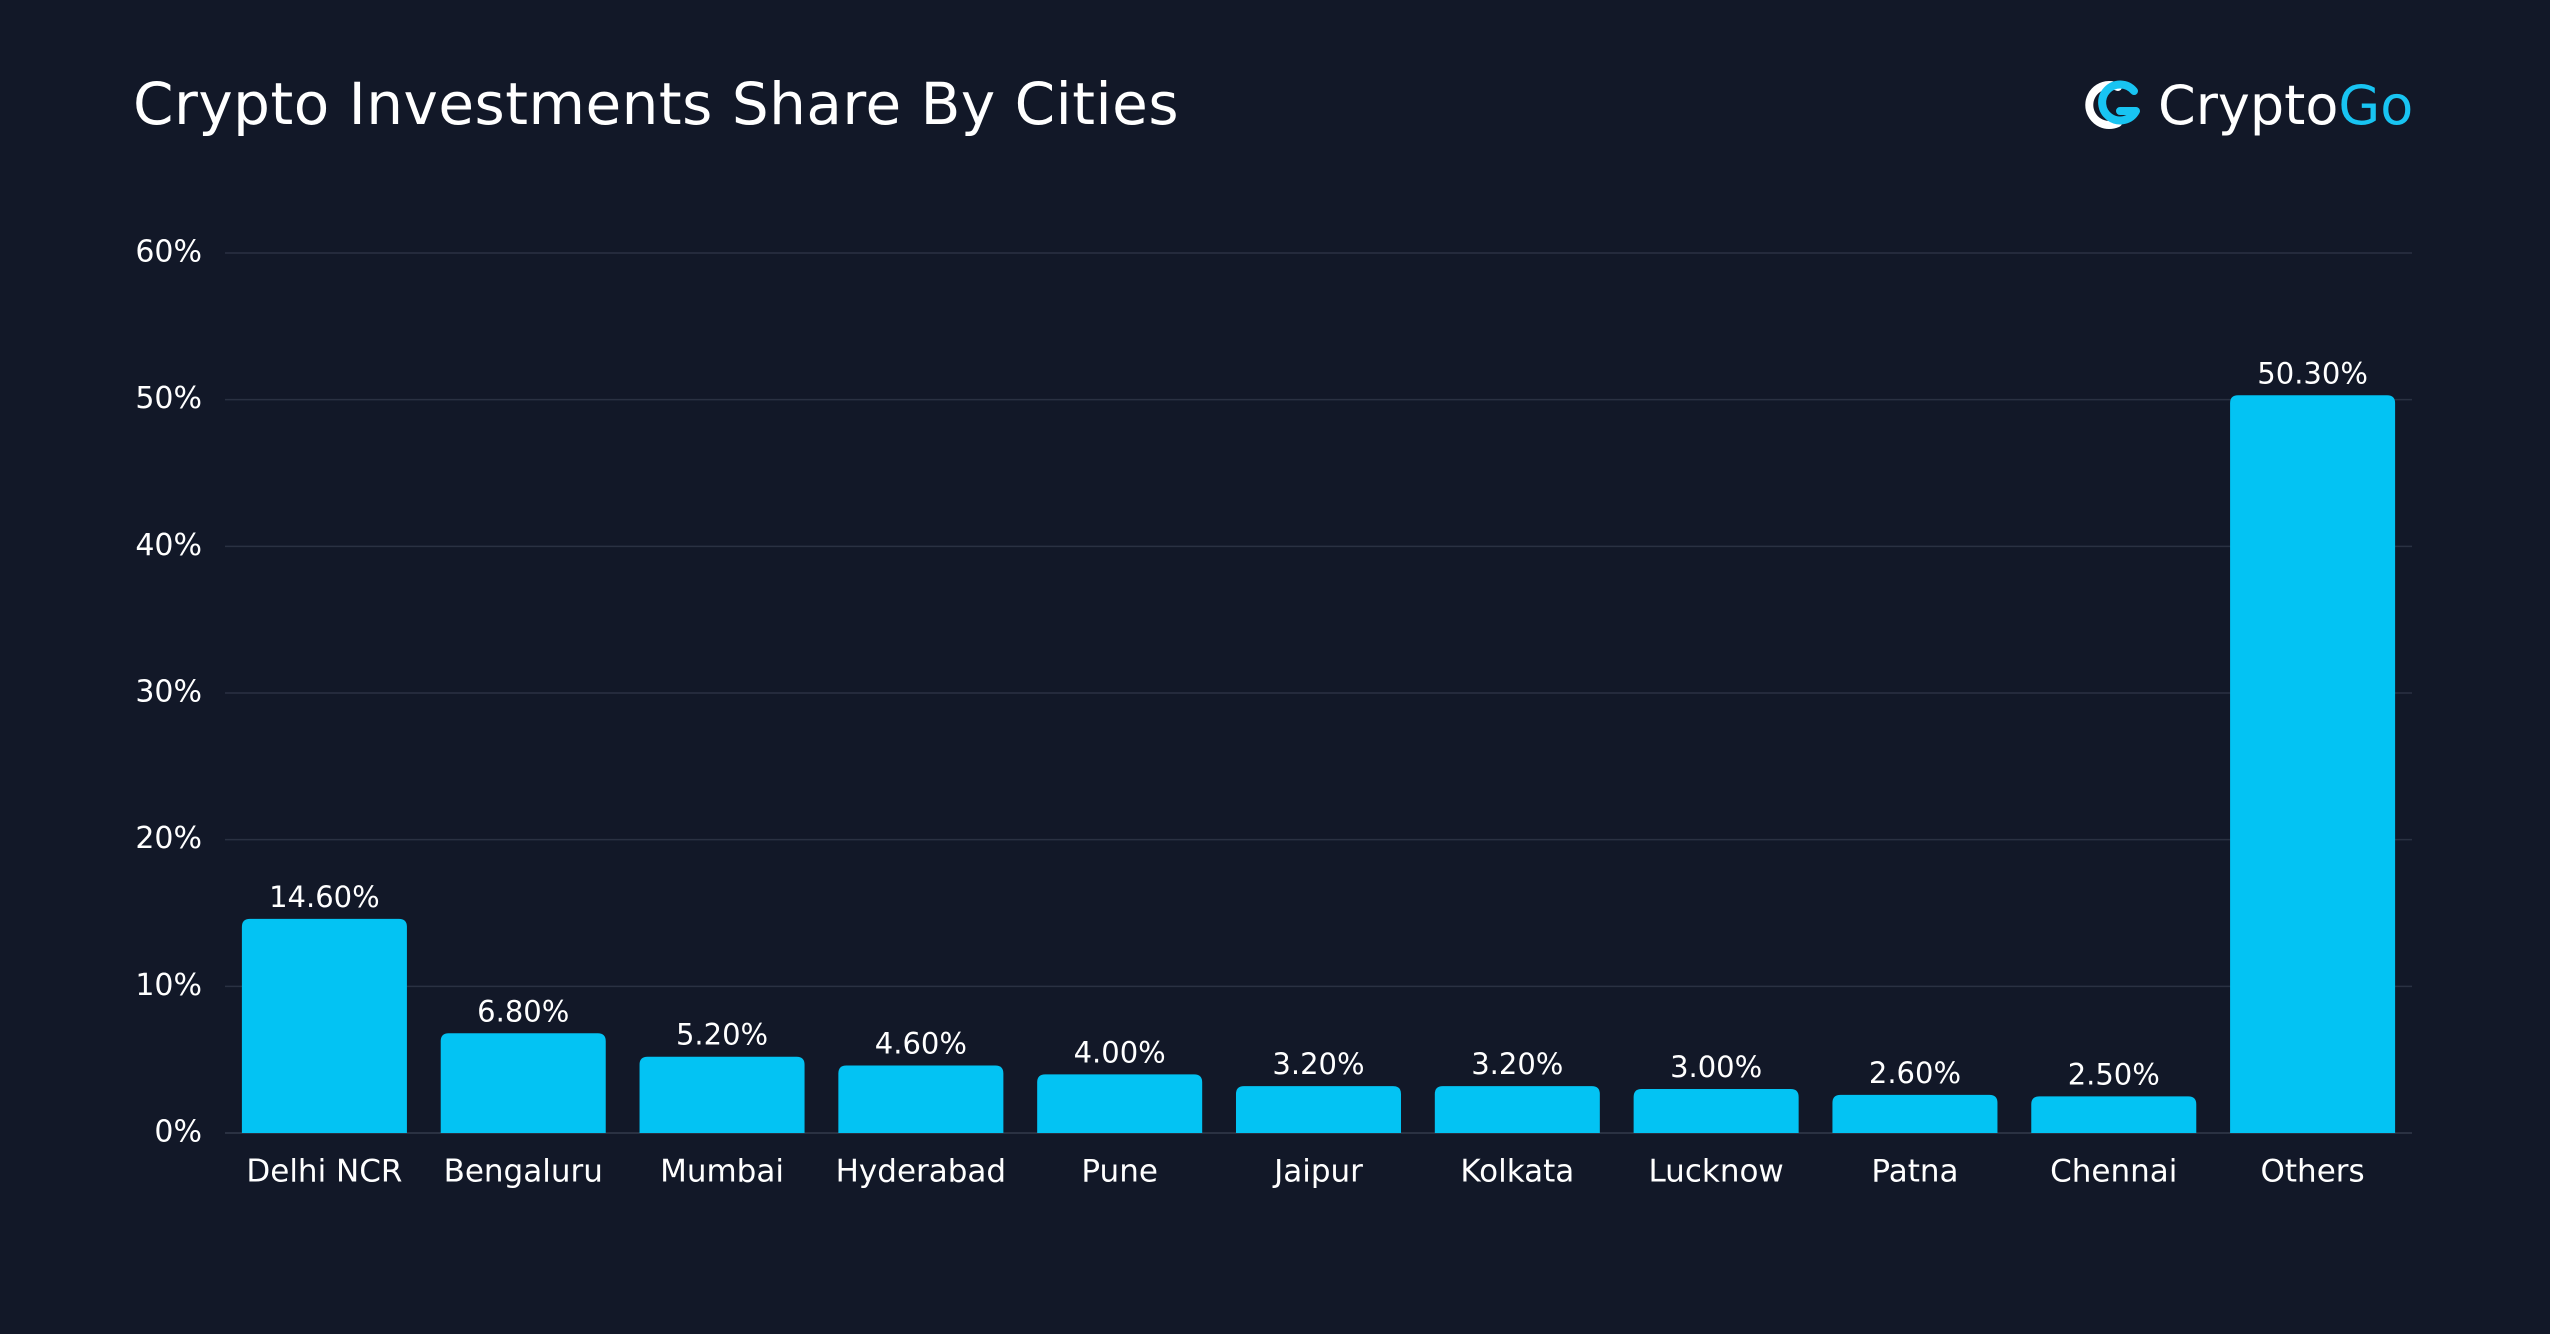 The image size is (2550, 1334). I want to click on y-tick-label: 40%, so click(168, 545).